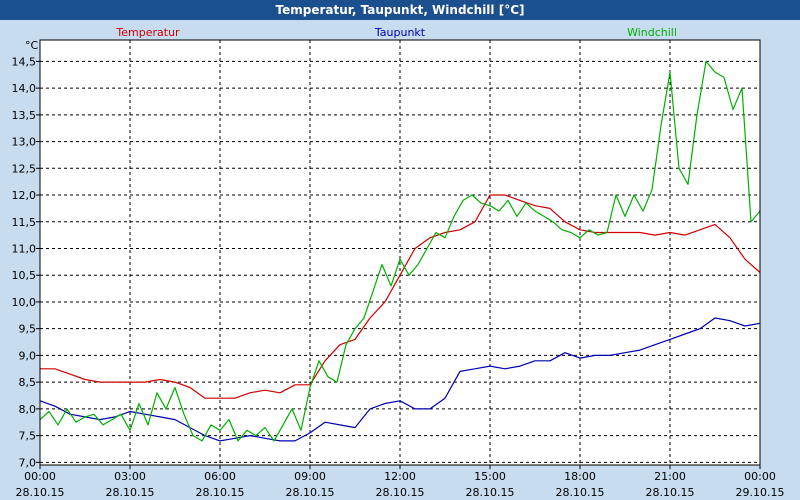 This screenshot has width=800, height=500. Describe the element at coordinates (760, 492) in the screenshot. I see `x-tick-date-label: 29.10.15` at that location.